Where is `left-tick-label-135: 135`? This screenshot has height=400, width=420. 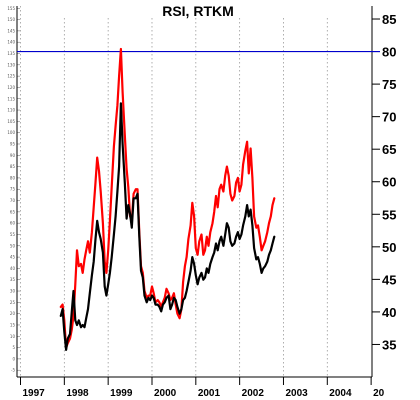 left-tick-label-135: 135 is located at coordinates (11, 53).